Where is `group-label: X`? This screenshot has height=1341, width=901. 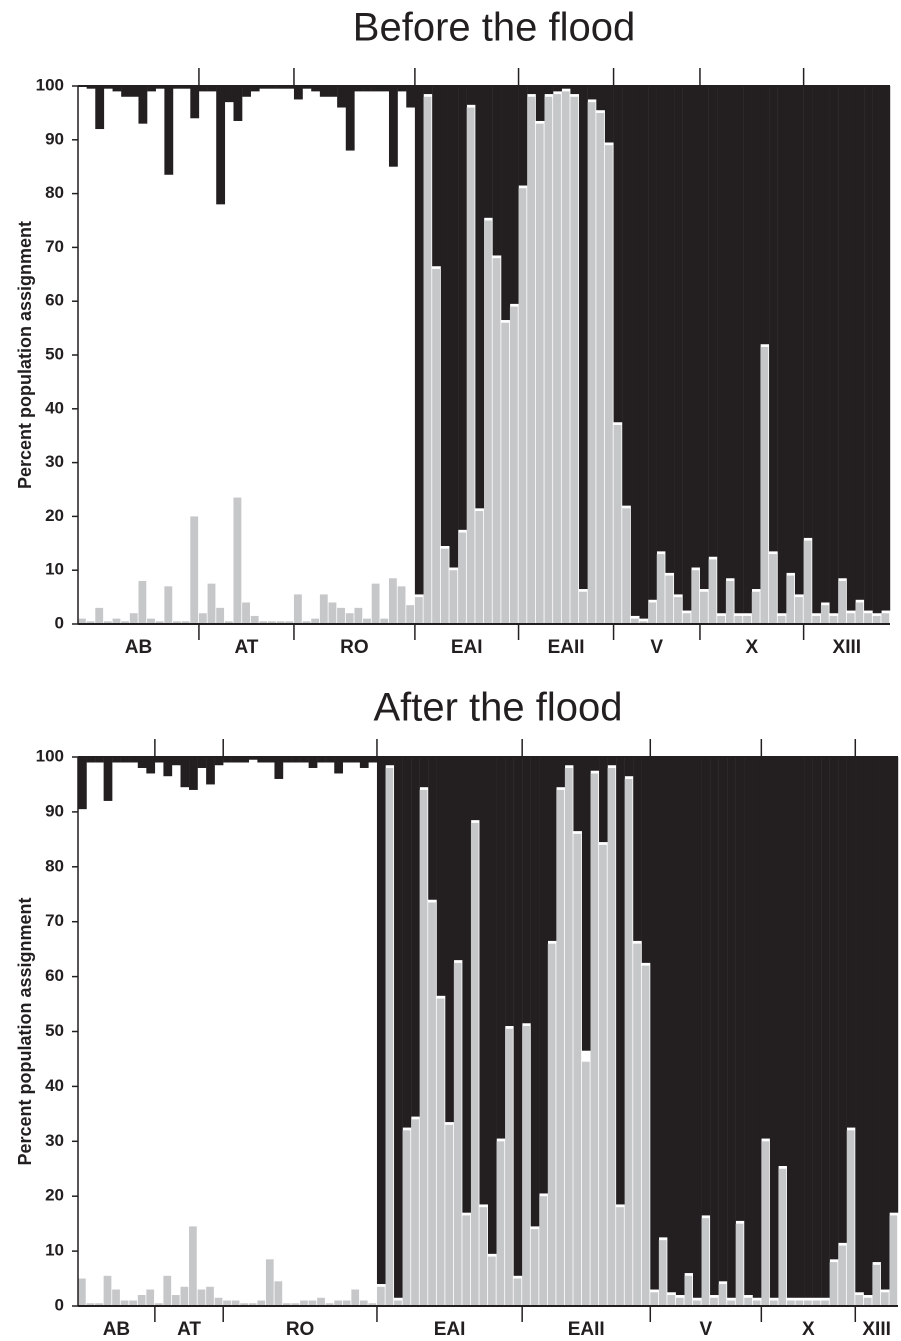
group-label: X is located at coordinates (808, 1329).